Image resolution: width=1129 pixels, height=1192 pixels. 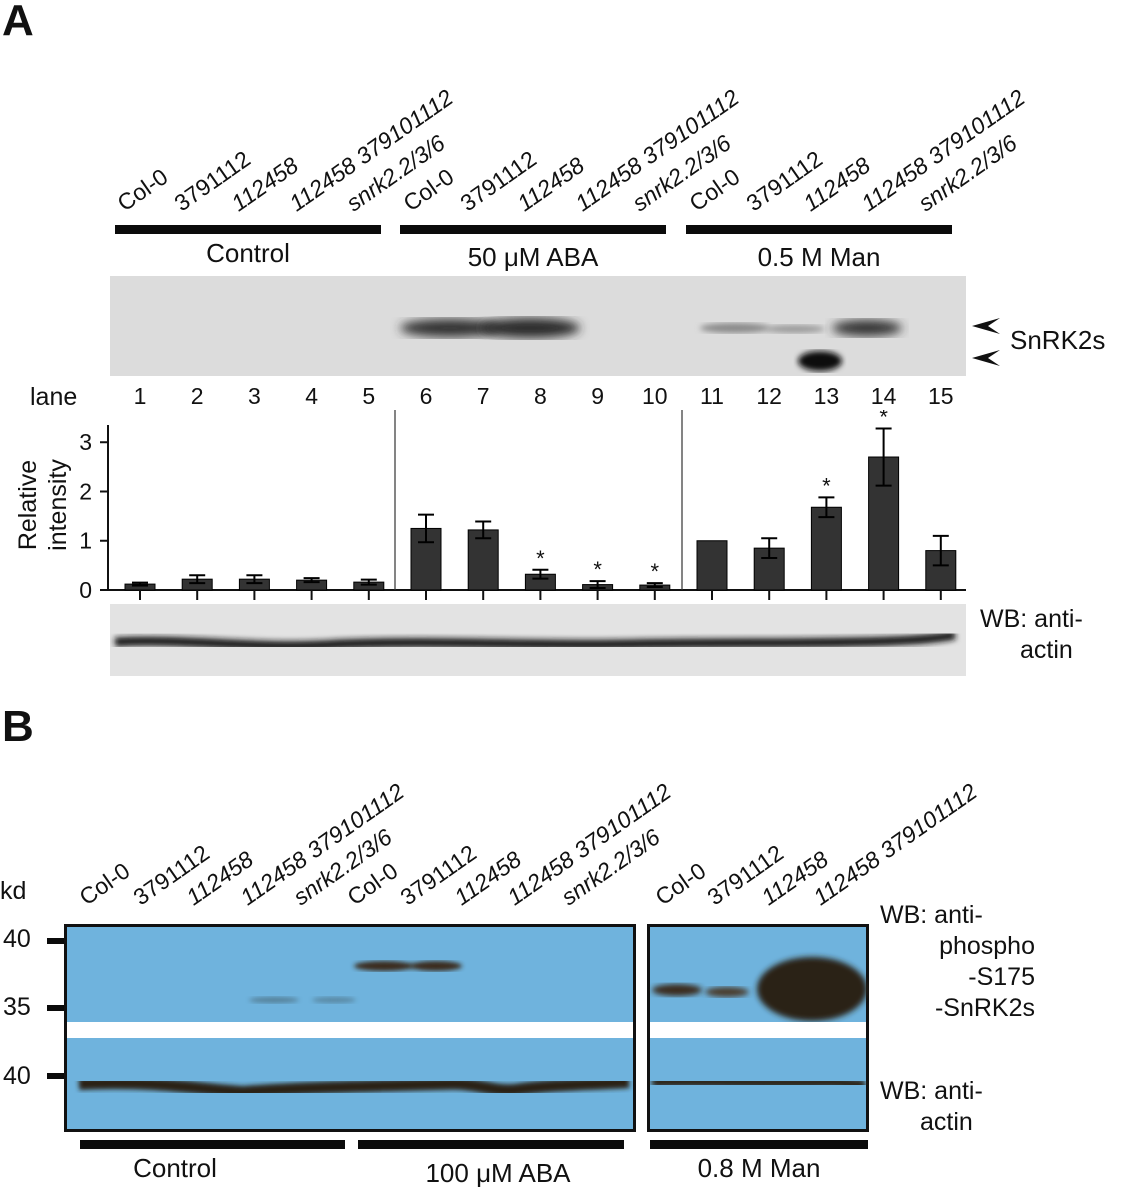 What do you see at coordinates (140, 396) in the screenshot?
I see `lane-number: 1` at bounding box center [140, 396].